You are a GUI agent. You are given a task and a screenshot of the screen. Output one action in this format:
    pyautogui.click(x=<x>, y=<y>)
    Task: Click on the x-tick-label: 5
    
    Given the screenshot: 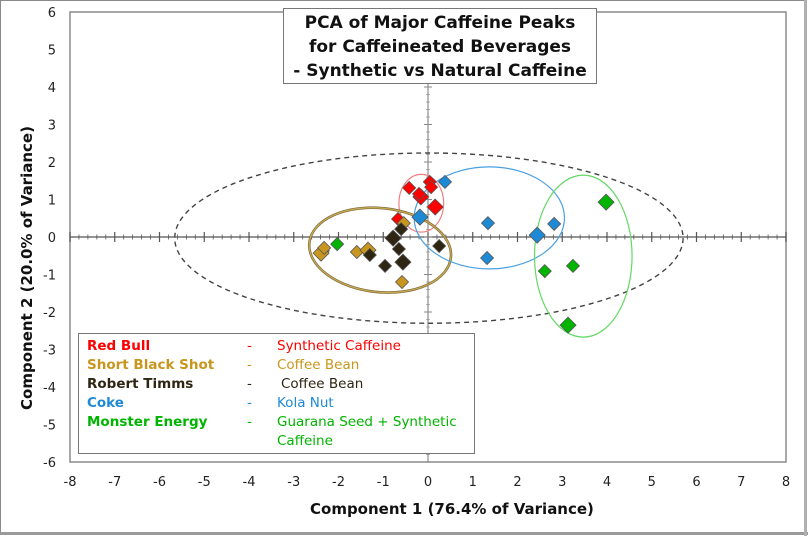 What is the action you would take?
    pyautogui.click(x=652, y=482)
    